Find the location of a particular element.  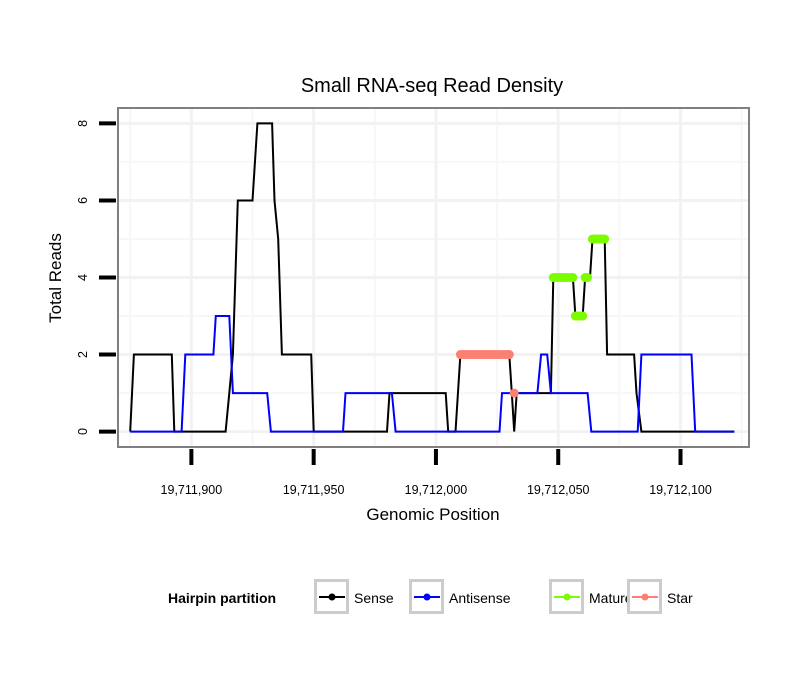

series-line-antisense is located at coordinates (432, 374).